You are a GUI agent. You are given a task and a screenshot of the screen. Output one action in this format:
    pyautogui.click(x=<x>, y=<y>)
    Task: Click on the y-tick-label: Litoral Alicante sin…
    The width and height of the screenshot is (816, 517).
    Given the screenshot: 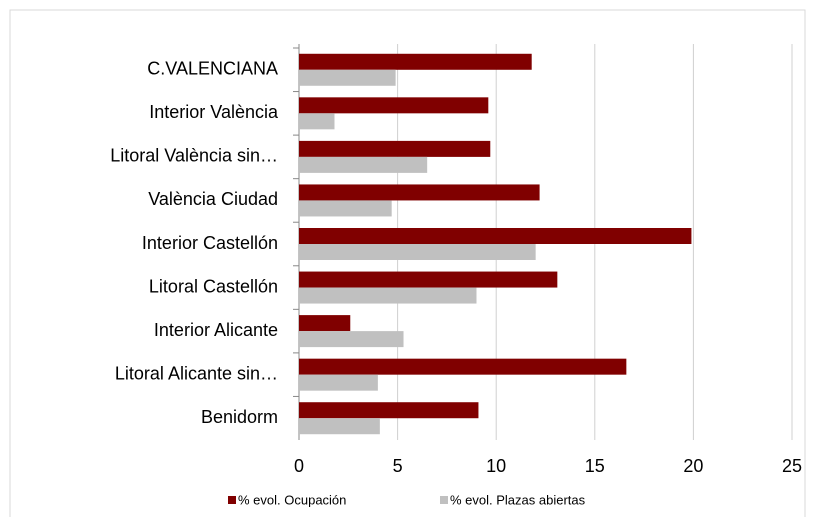 What is the action you would take?
    pyautogui.click(x=196, y=373)
    